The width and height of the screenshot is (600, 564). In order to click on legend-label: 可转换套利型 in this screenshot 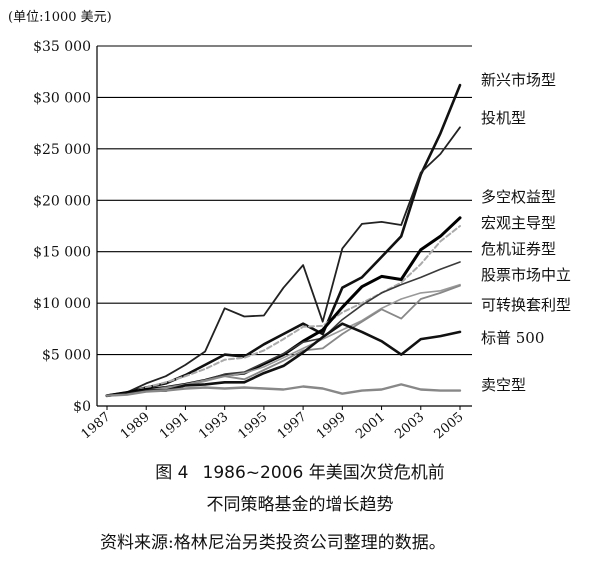, I will do `click(526, 305)`.